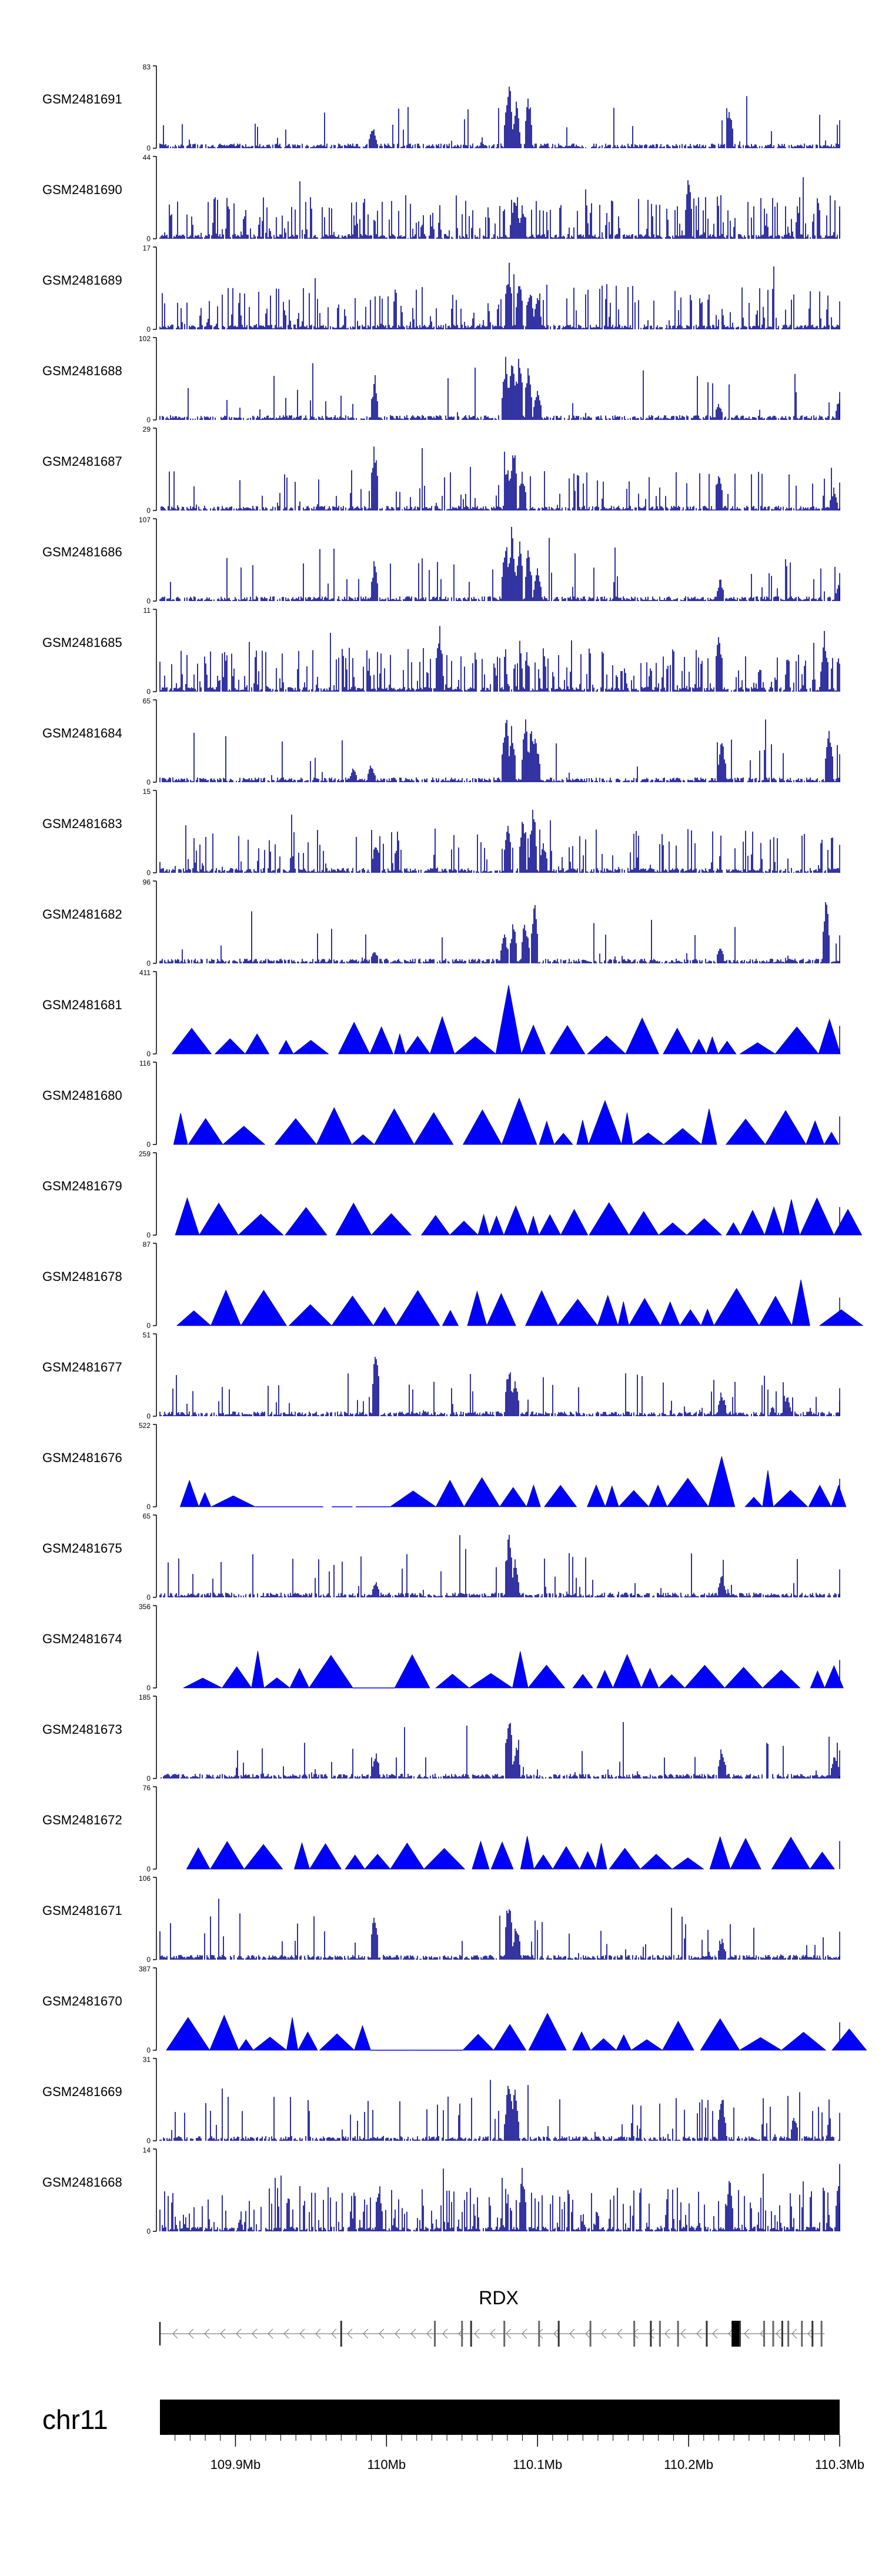  Describe the element at coordinates (441, 560) in the screenshot. I see `track-gsm2481686: GSM2481686 107 0` at that location.